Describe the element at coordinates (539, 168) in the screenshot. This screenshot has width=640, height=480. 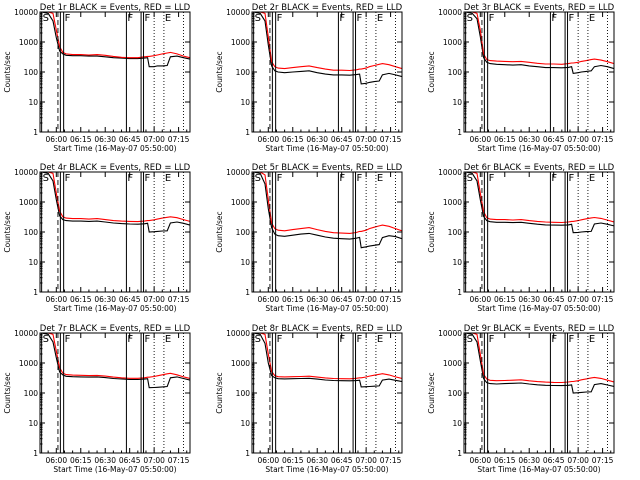
I see `panel-title: Det 6r BLACK = Events, RED = LLD` at that location.